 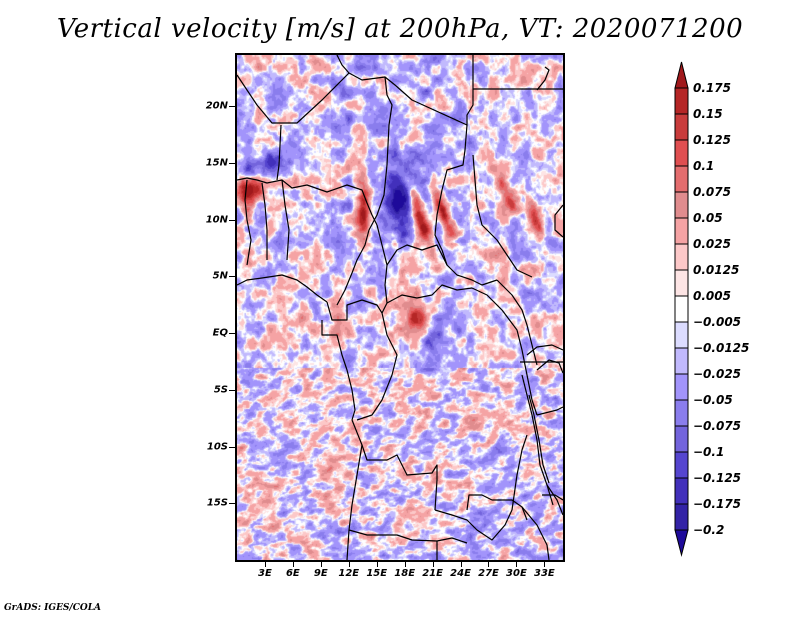 I want to click on colorbar-label: 0.175, so click(x=712, y=88).